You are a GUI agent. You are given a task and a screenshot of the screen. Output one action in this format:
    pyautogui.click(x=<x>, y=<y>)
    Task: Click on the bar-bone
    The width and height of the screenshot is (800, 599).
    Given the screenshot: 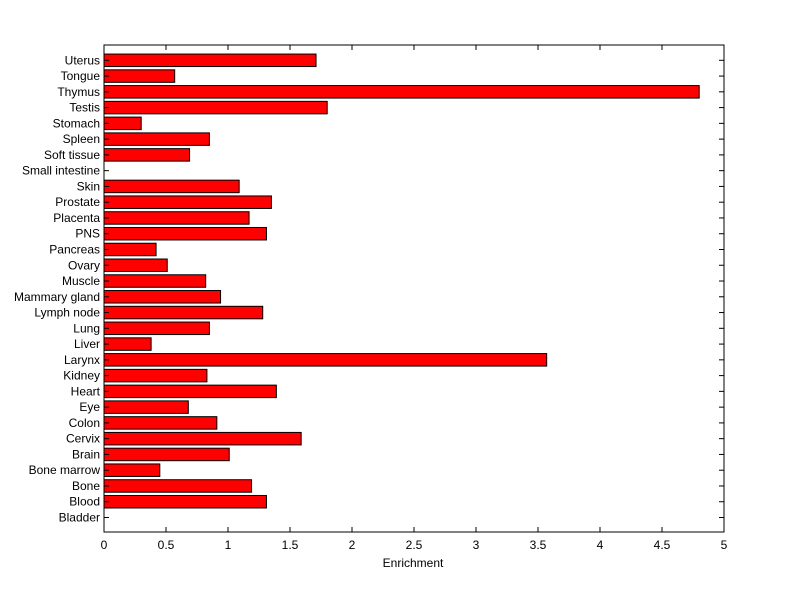 What is the action you would take?
    pyautogui.click(x=178, y=486)
    